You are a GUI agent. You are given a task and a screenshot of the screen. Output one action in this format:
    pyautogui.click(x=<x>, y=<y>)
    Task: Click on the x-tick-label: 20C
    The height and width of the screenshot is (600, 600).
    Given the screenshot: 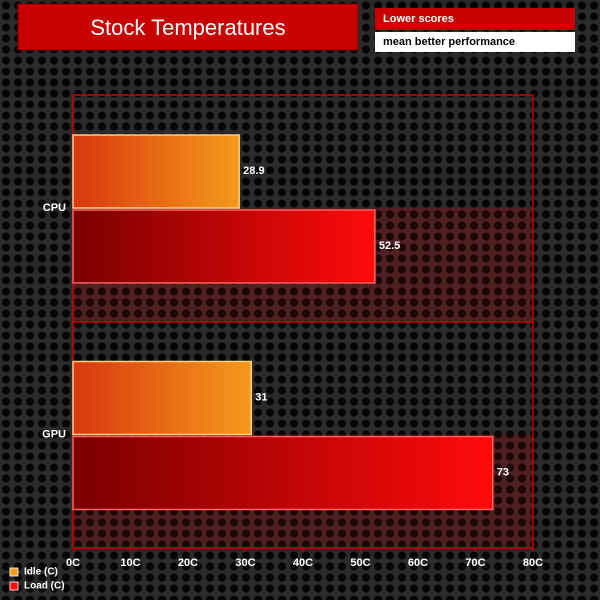 What is the action you would take?
    pyautogui.click(x=188, y=563)
    